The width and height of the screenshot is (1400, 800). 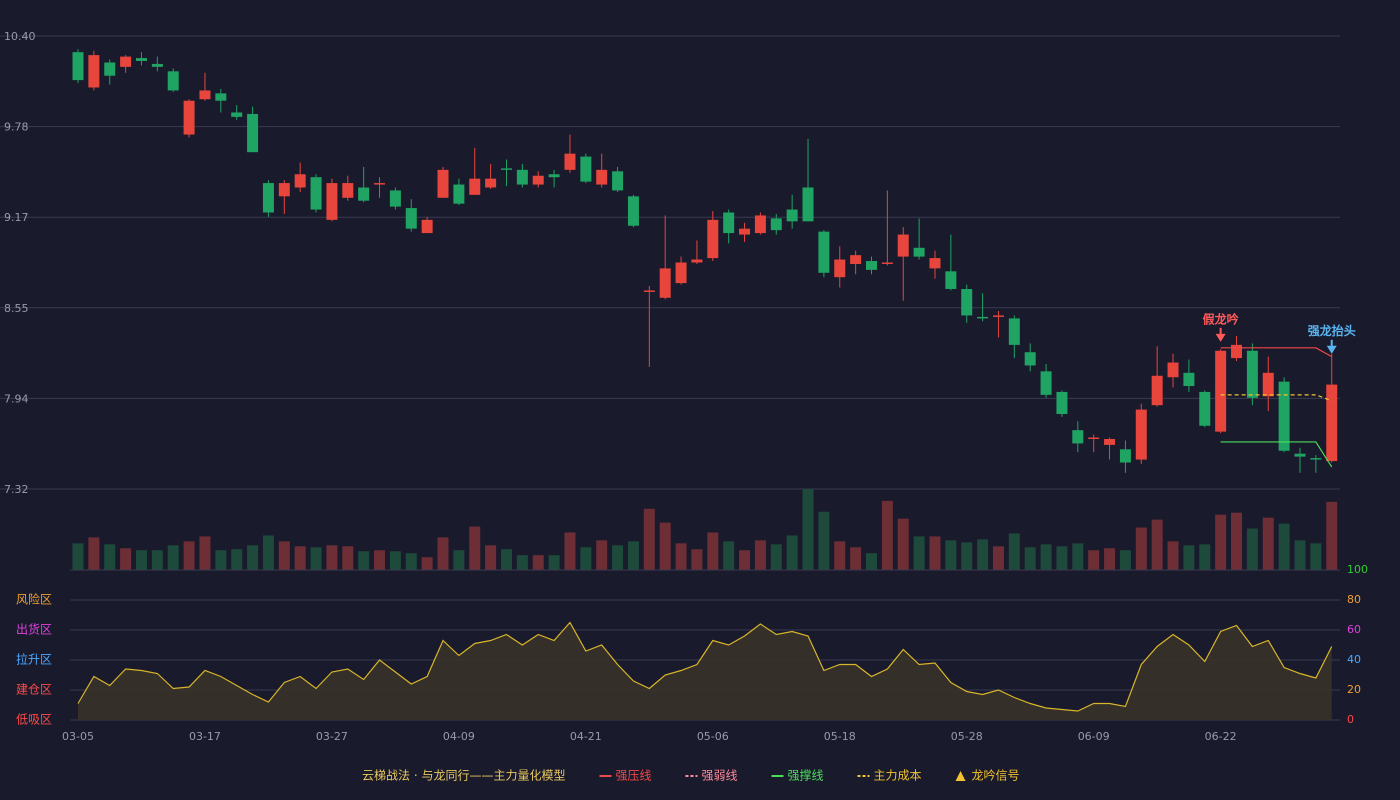 I want to click on y-tick-label: 7.94, so click(x=16, y=398).